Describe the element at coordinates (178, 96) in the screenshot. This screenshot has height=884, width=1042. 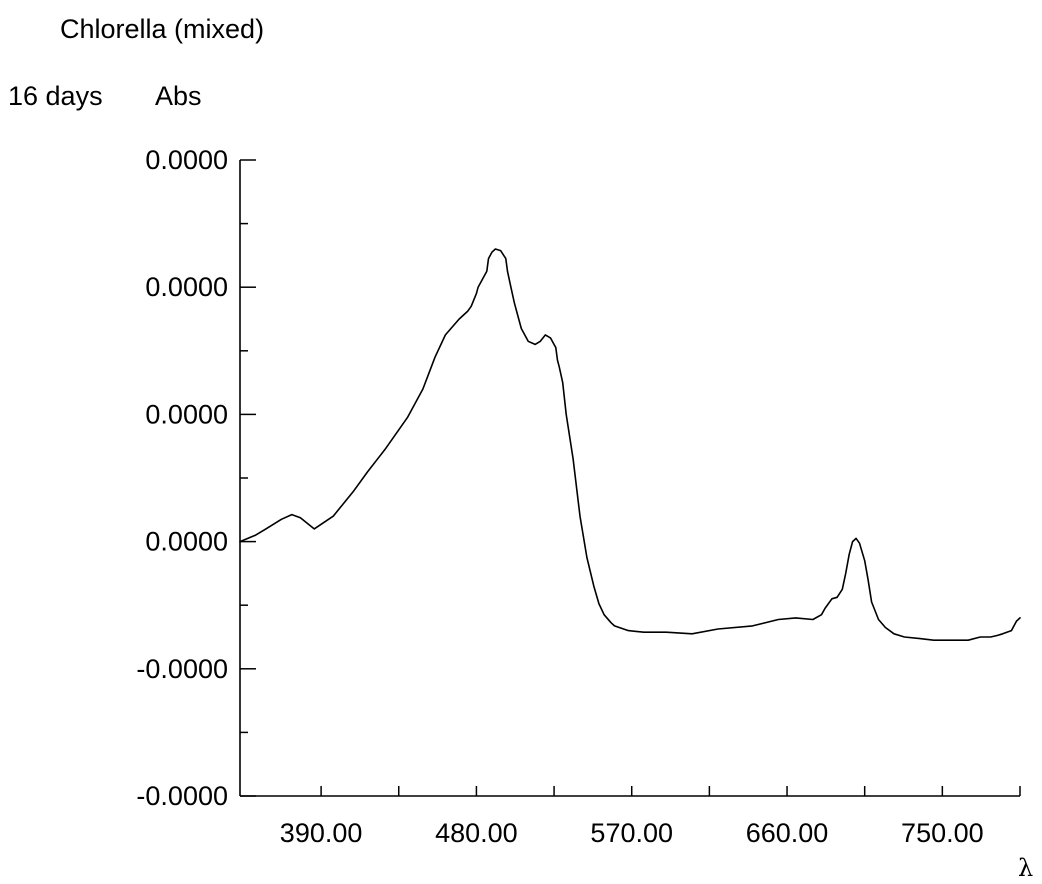
I see `y-axis-label: Abs` at that location.